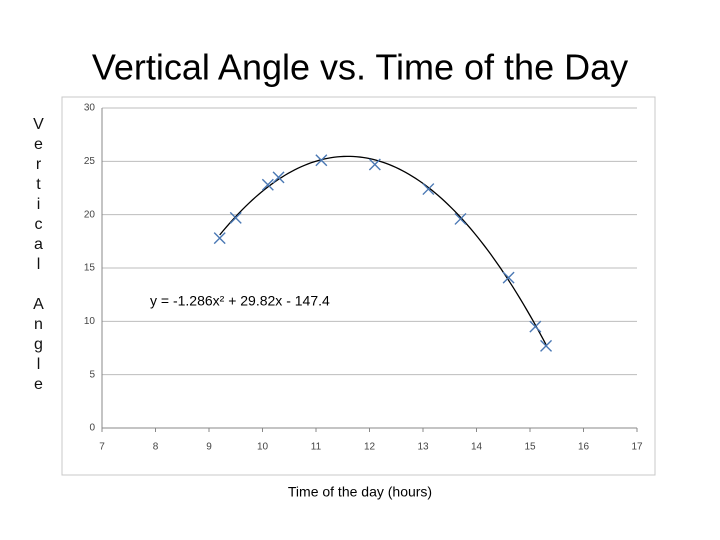  What do you see at coordinates (477, 447) in the screenshot?
I see `x-tick-label: 14` at bounding box center [477, 447].